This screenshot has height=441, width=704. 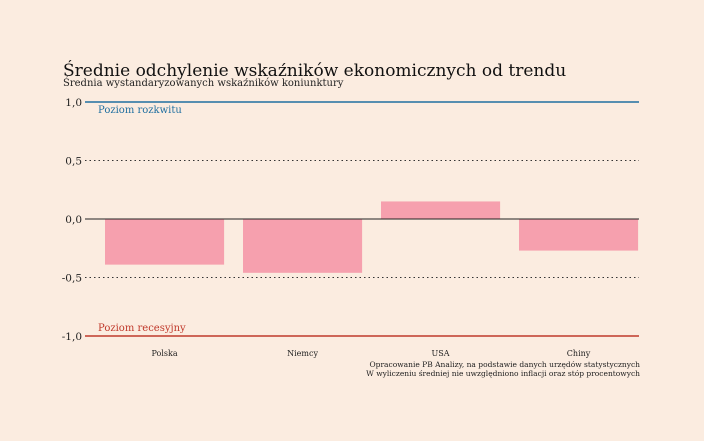 I want to click on y-tick-label: 1,0, so click(x=73, y=103).